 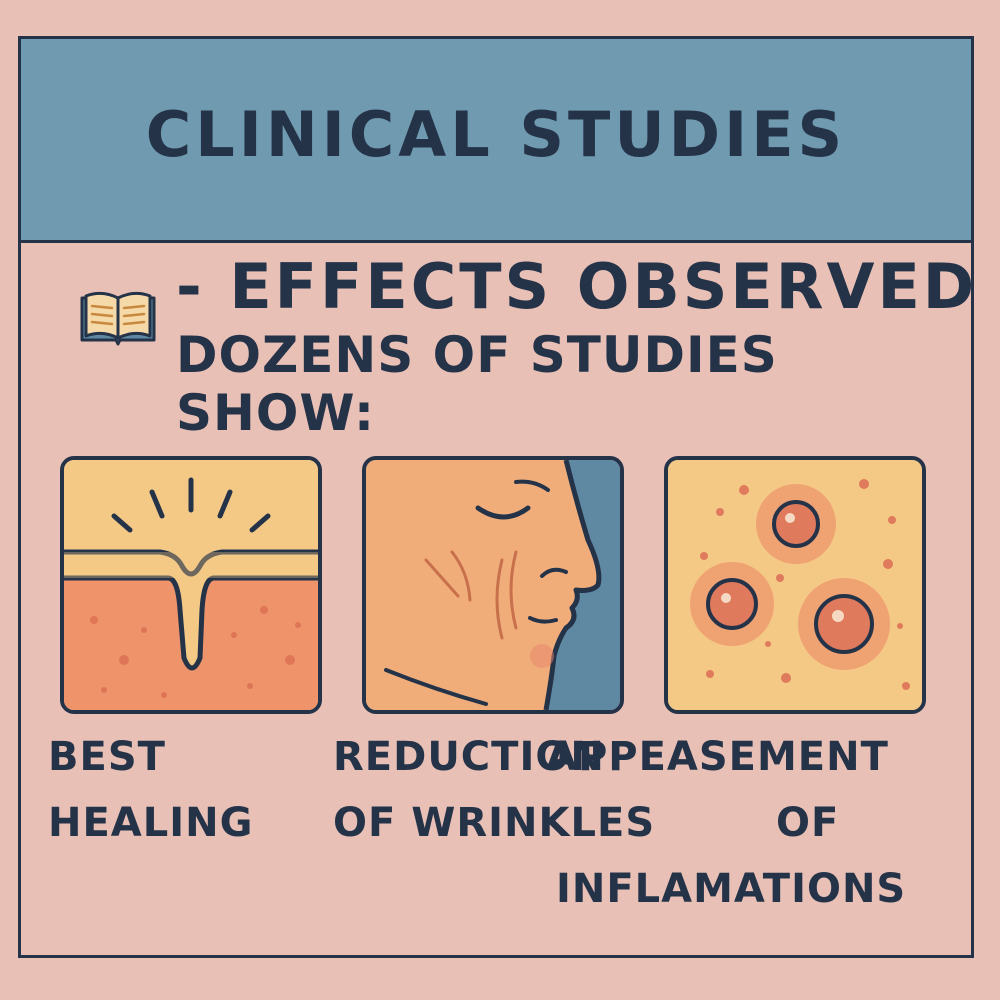 I want to click on caption-appeasement: APPEASEMENT, so click(x=717, y=757).